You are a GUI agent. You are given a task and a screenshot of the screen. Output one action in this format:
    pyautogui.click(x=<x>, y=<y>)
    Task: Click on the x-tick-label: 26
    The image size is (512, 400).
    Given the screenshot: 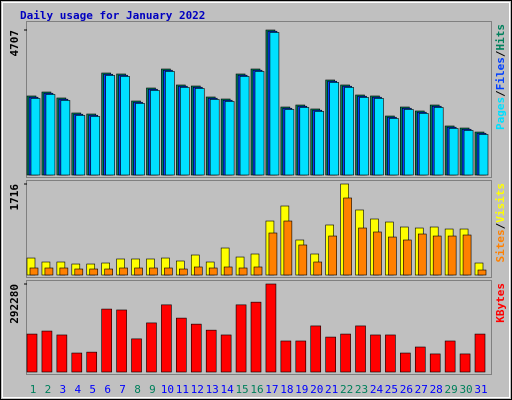 What is the action you would take?
    pyautogui.click(x=406, y=389)
    